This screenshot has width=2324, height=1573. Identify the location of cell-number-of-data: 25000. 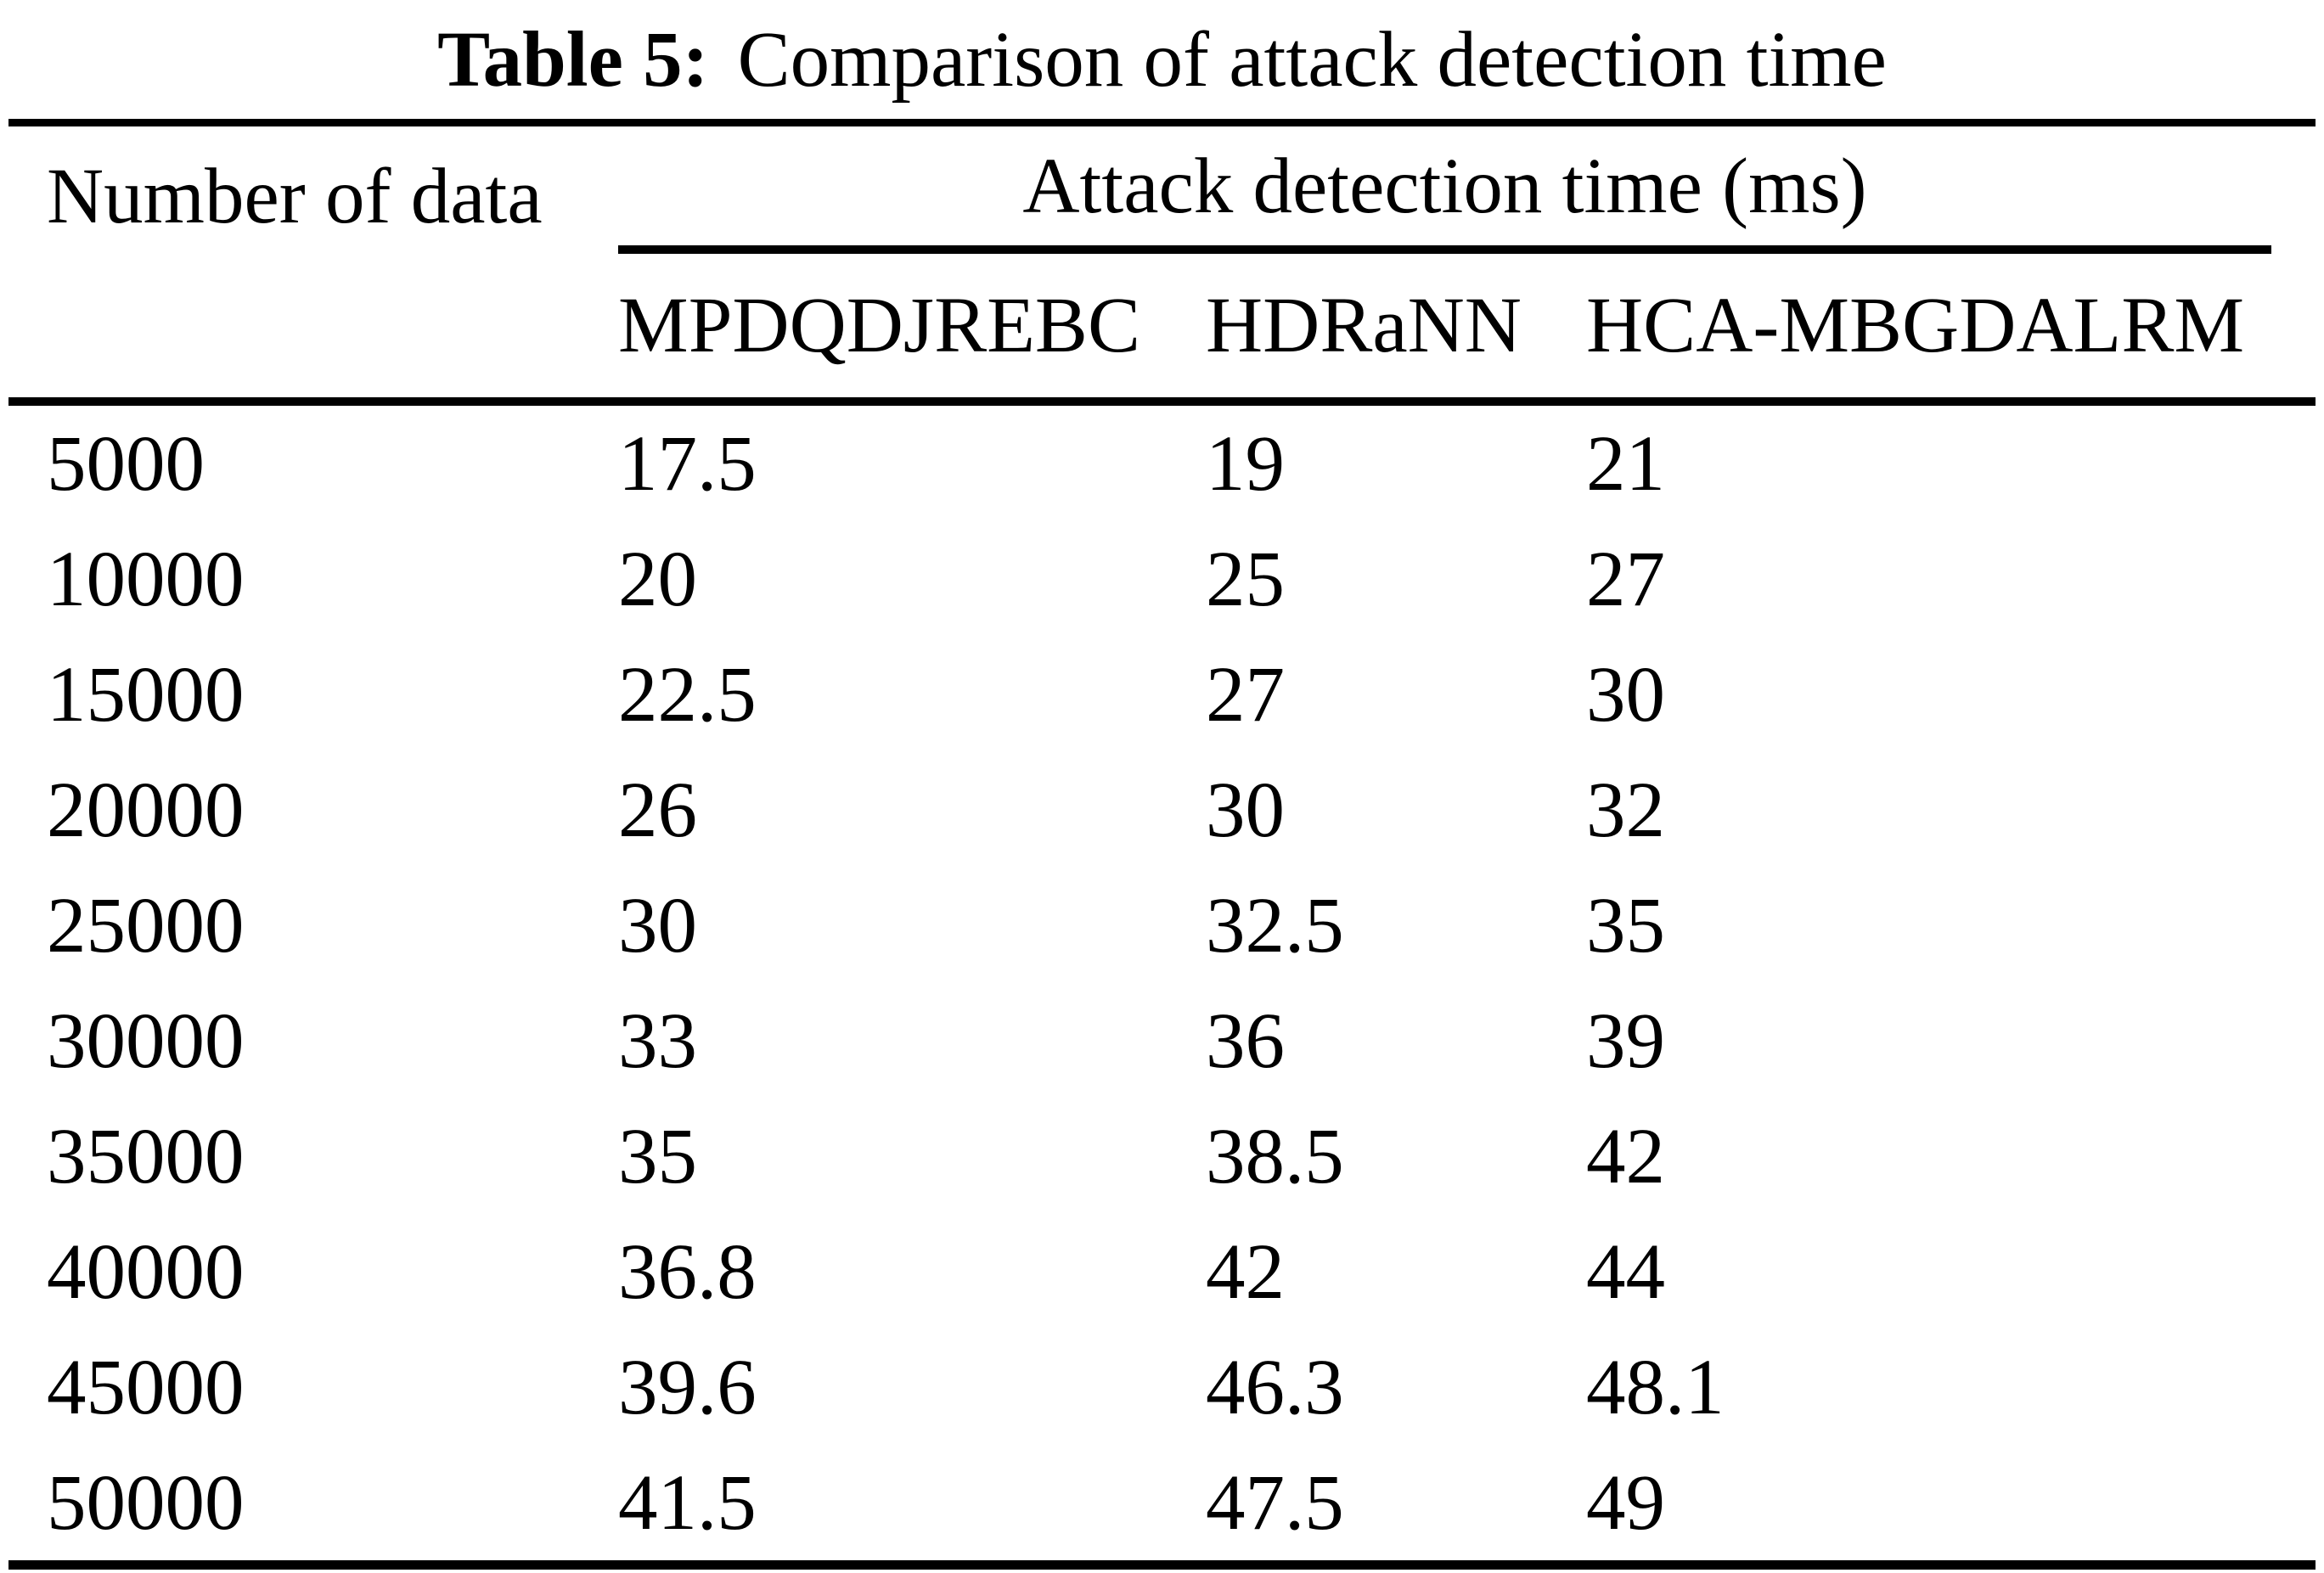
(146, 925).